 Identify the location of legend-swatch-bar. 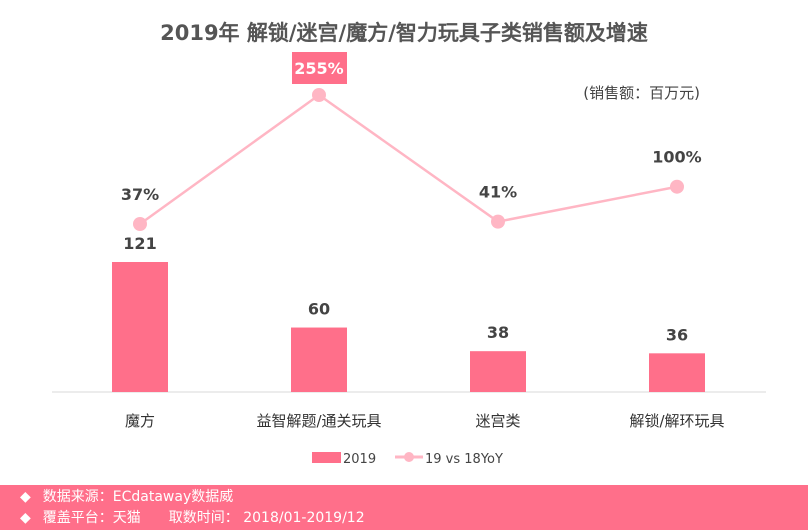
(326, 457).